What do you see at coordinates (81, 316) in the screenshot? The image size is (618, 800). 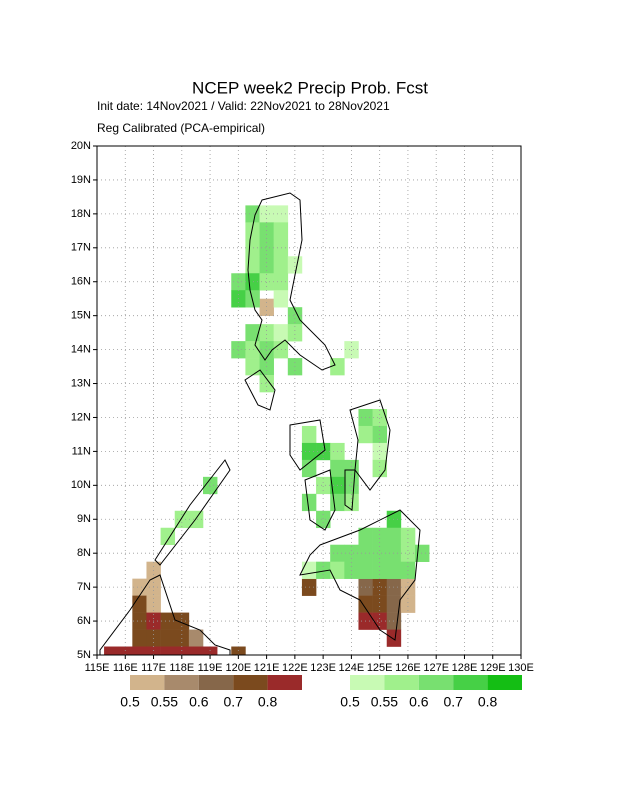 I see `y-tick-label: 15N` at bounding box center [81, 316].